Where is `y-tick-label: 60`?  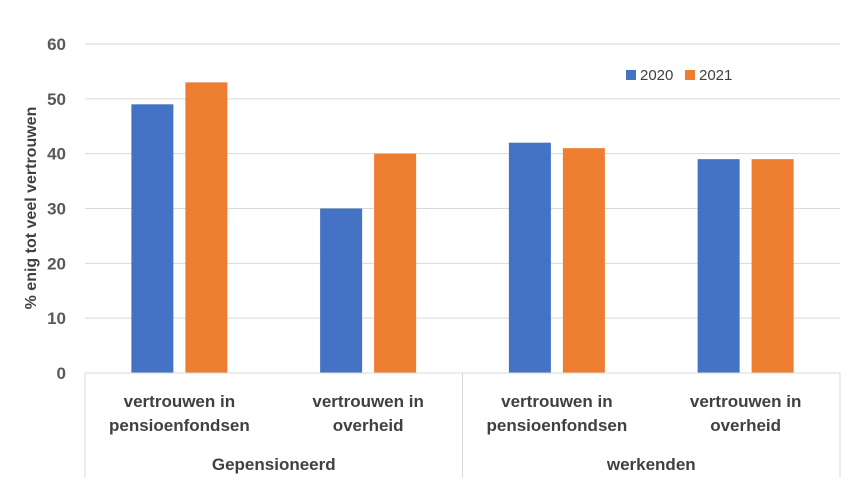 y-tick-label: 60 is located at coordinates (56, 44).